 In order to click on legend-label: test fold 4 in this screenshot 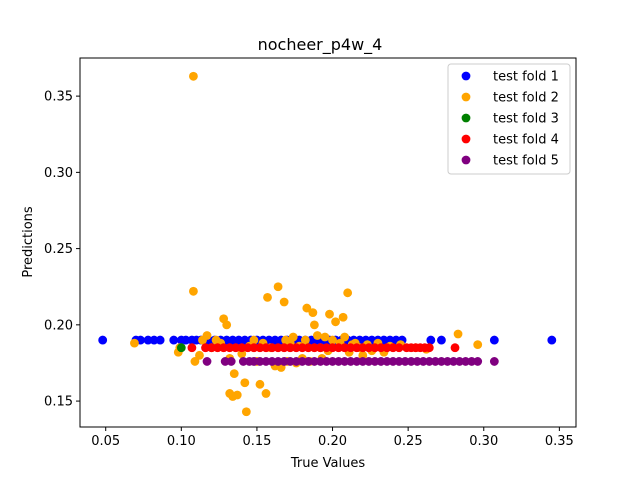, I will do `click(526, 140)`.